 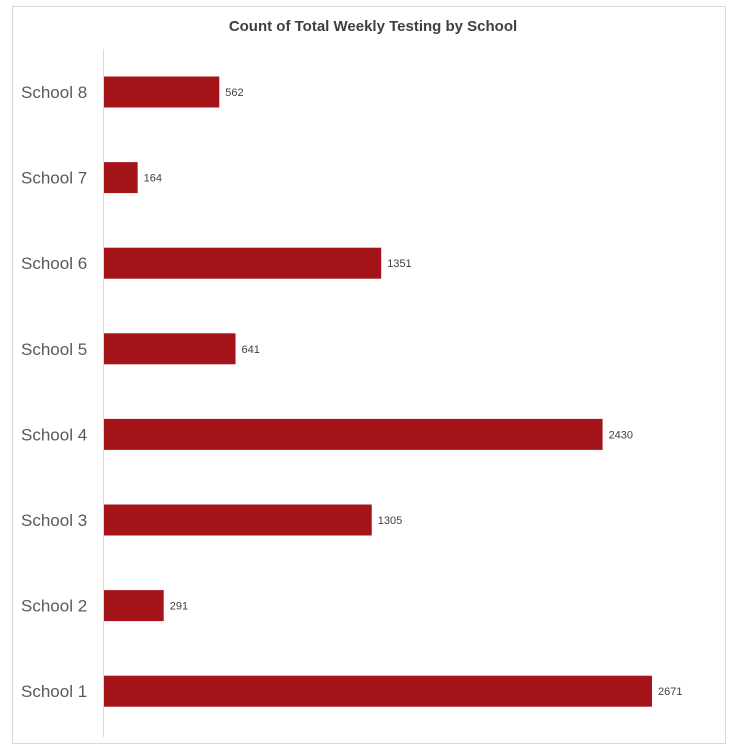 What do you see at coordinates (251, 350) in the screenshot?
I see `data-label: 641` at bounding box center [251, 350].